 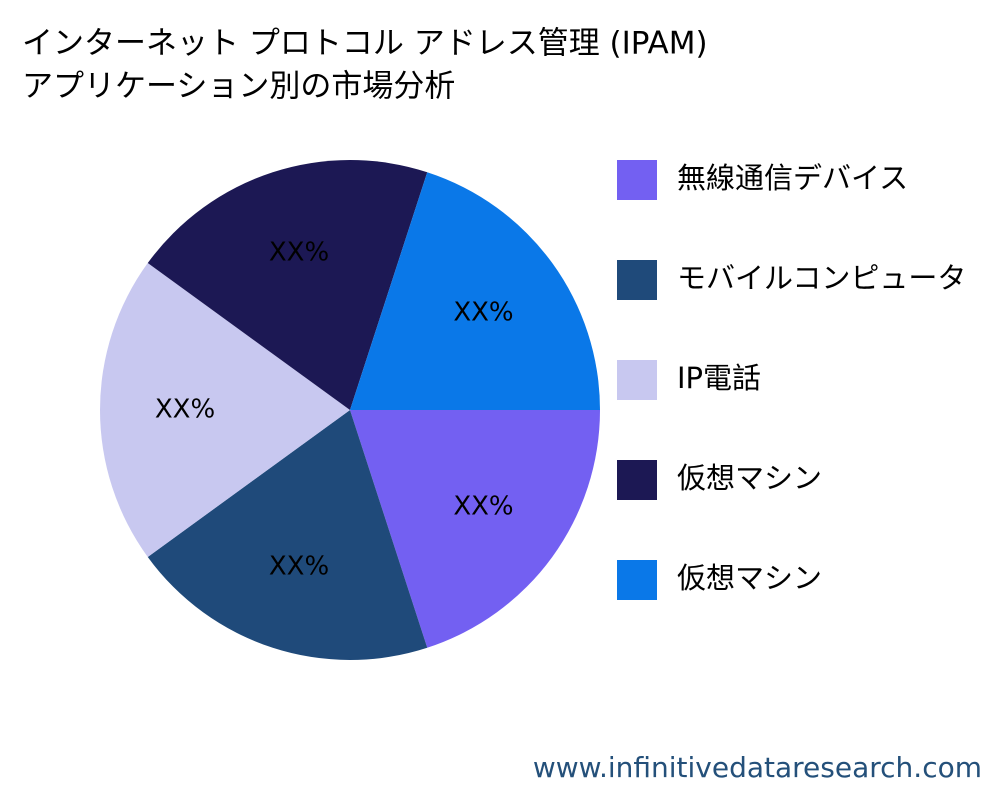 What do you see at coordinates (365, 44) in the screenshot?
I see `chart-title: インターネット プロトコル アドレス管理 (IPAM)` at bounding box center [365, 44].